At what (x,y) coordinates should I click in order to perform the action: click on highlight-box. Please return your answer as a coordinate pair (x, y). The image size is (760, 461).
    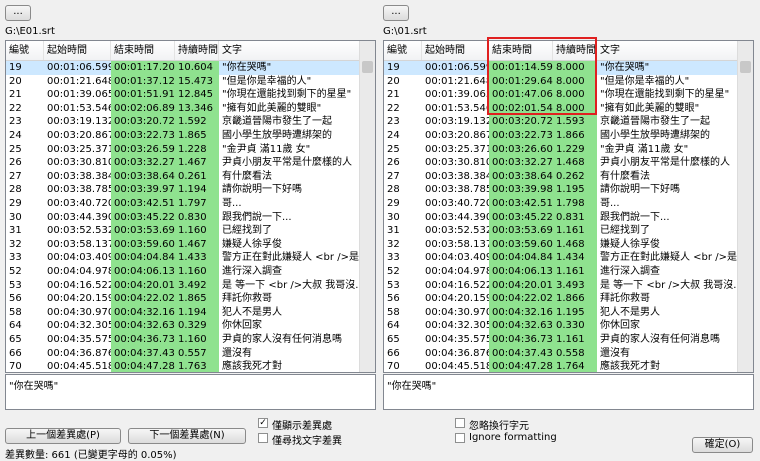
    Looking at the image, I should click on (542, 76).